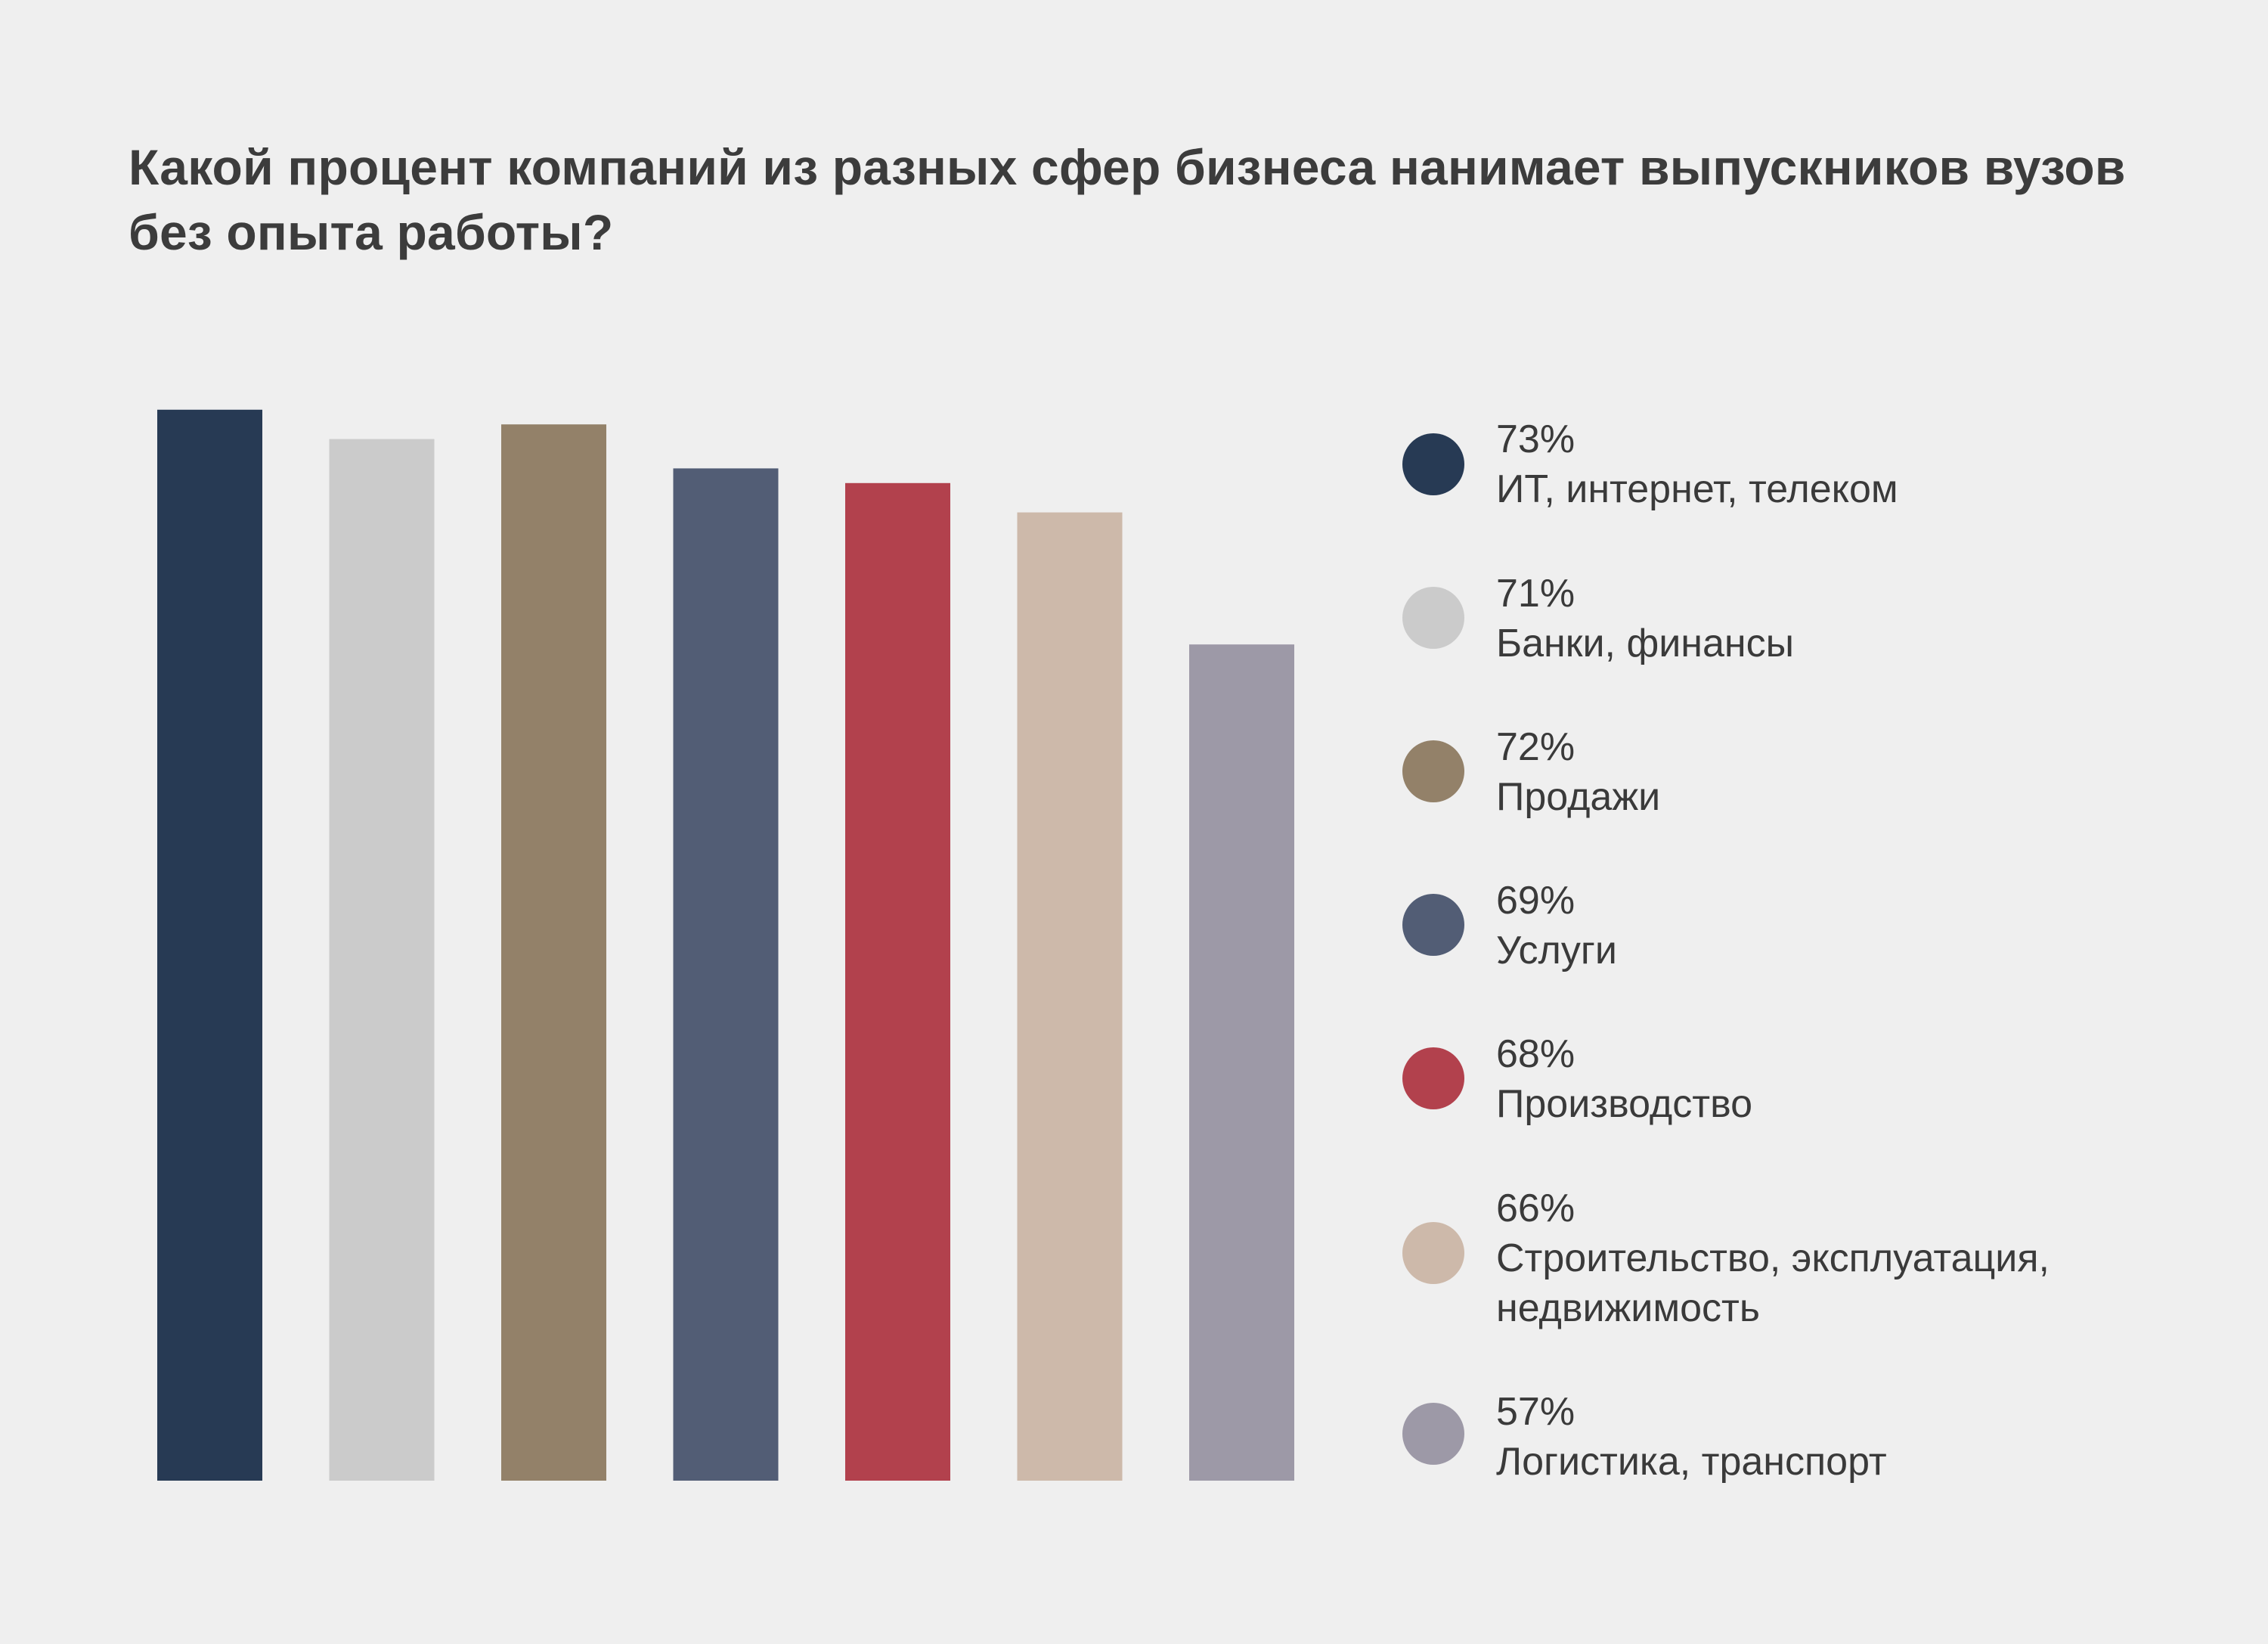 The height and width of the screenshot is (1644, 2268). What do you see at coordinates (1859, 772) in the screenshot?
I see `legend-text: 72% Продажи` at bounding box center [1859, 772].